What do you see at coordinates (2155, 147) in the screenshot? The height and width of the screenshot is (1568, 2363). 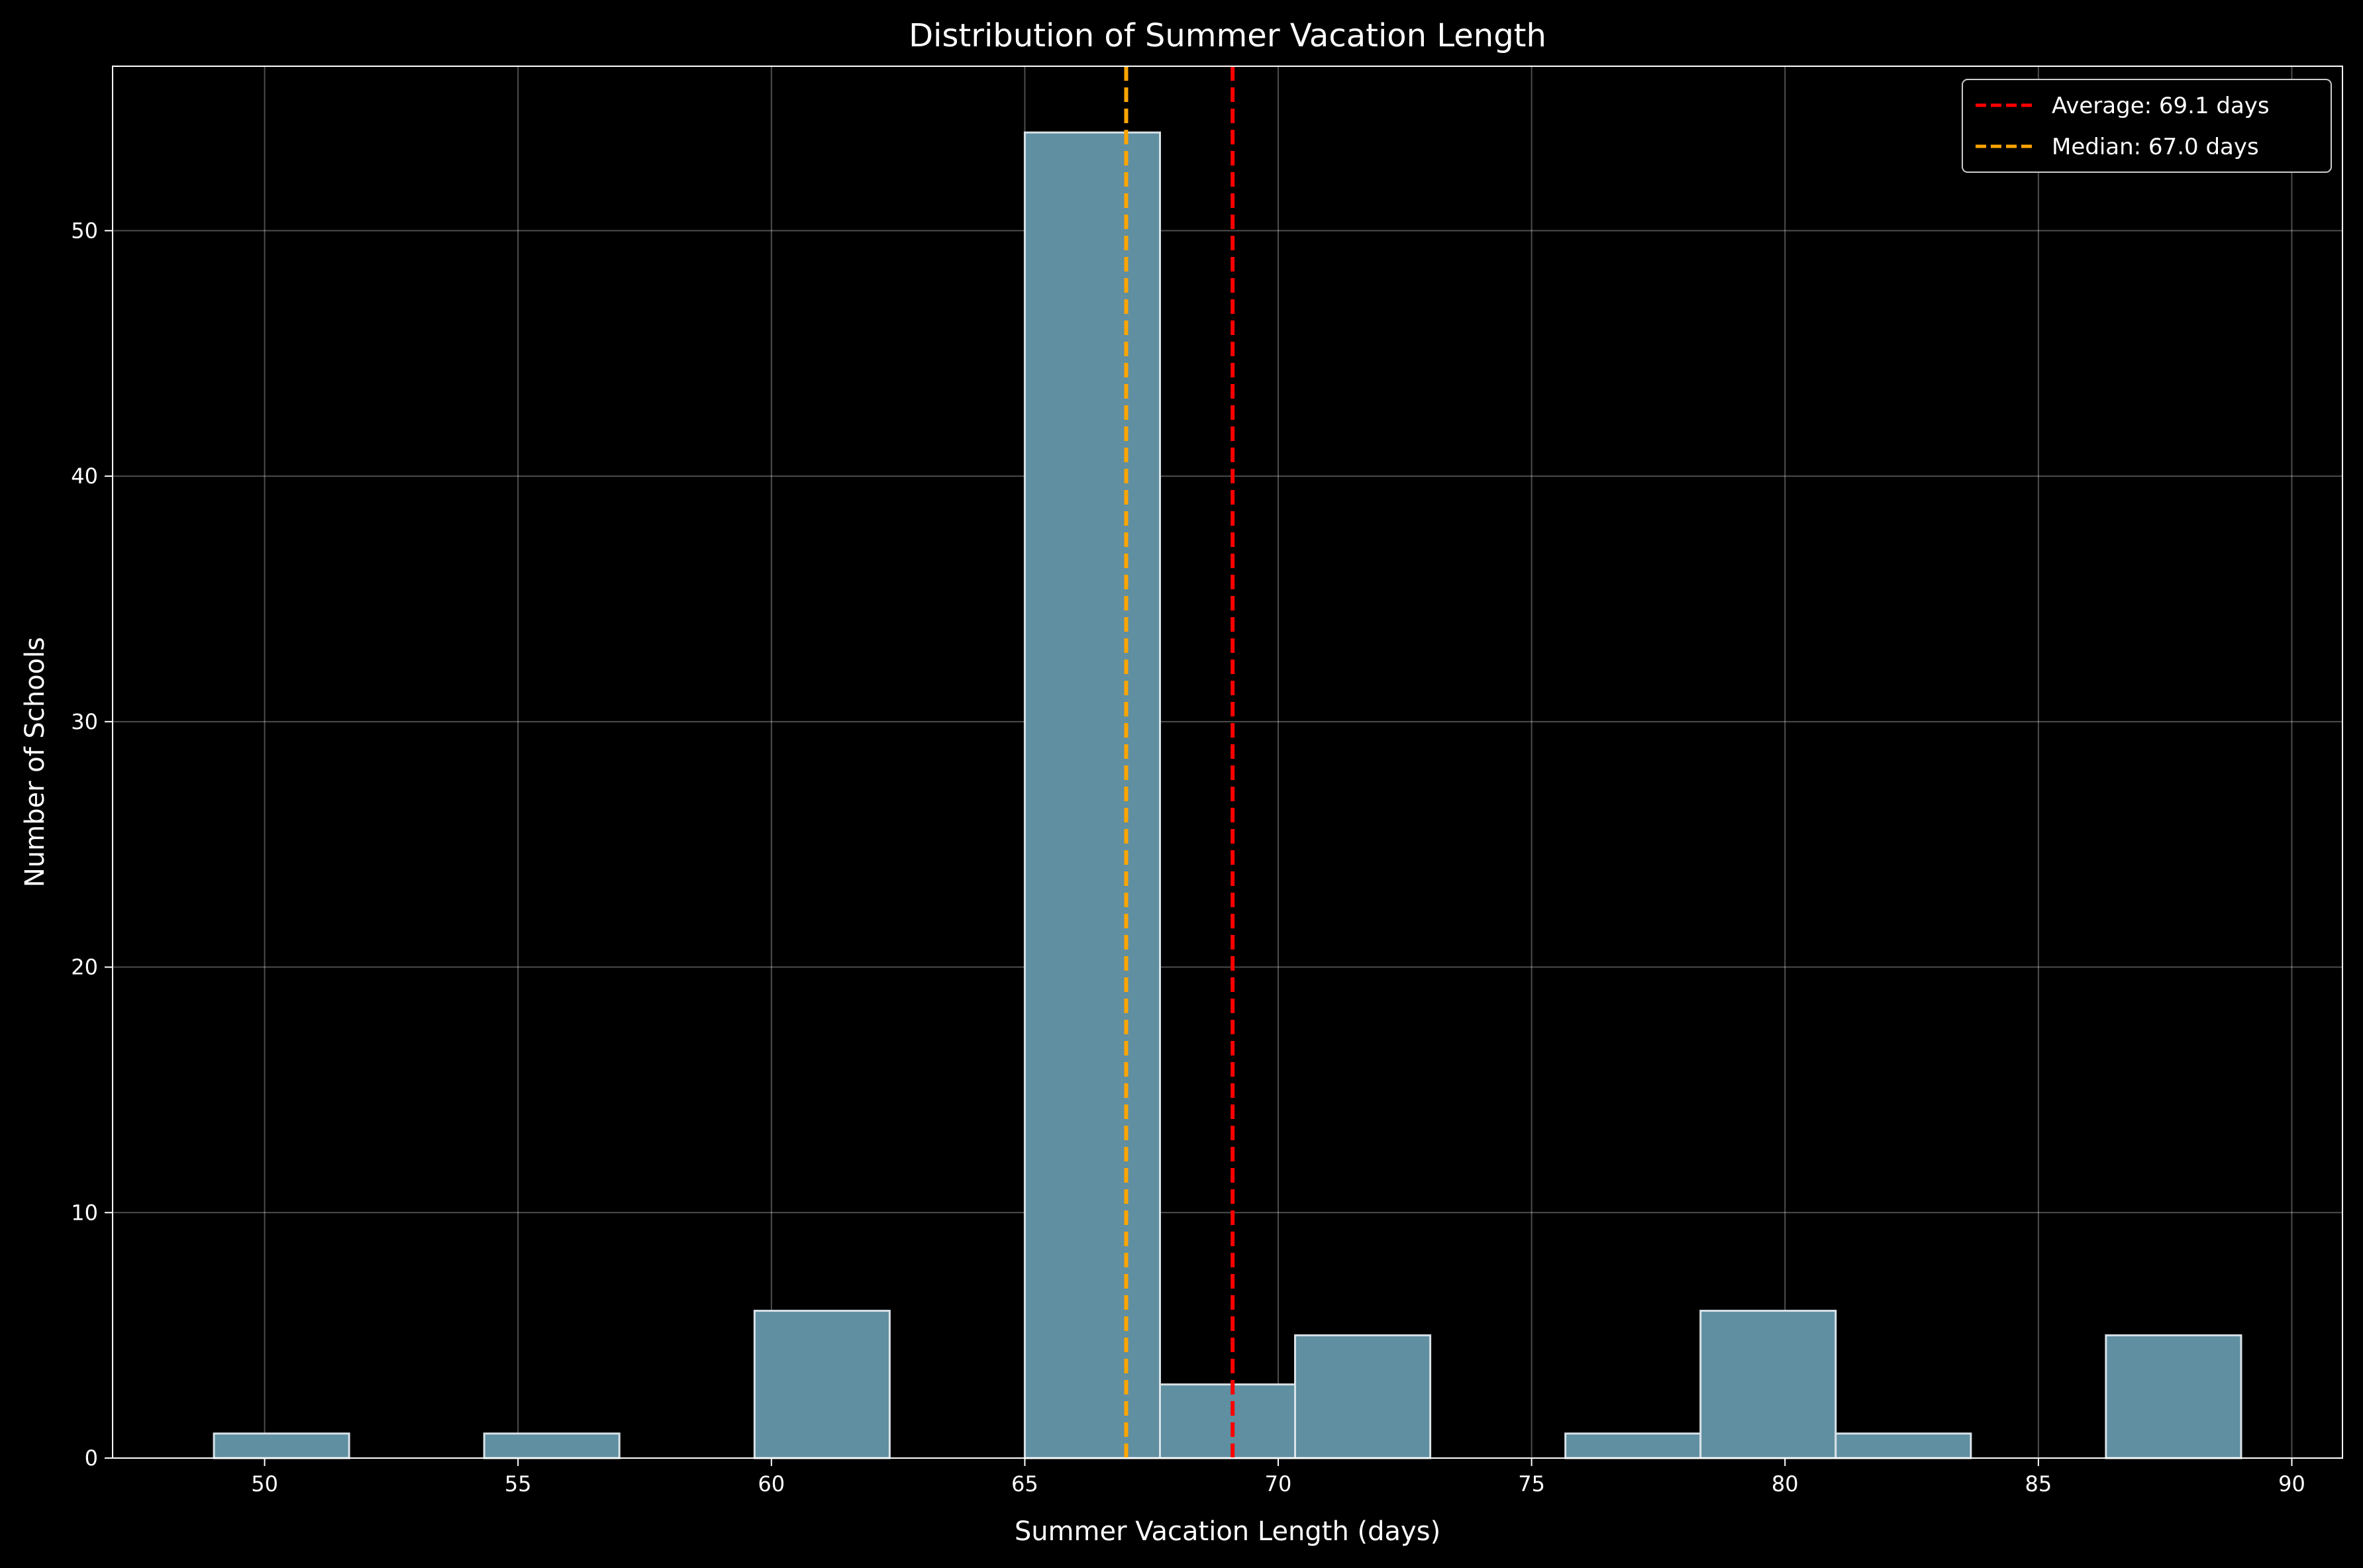 I see `legend-label-median: Median: 67.0 days` at bounding box center [2155, 147].